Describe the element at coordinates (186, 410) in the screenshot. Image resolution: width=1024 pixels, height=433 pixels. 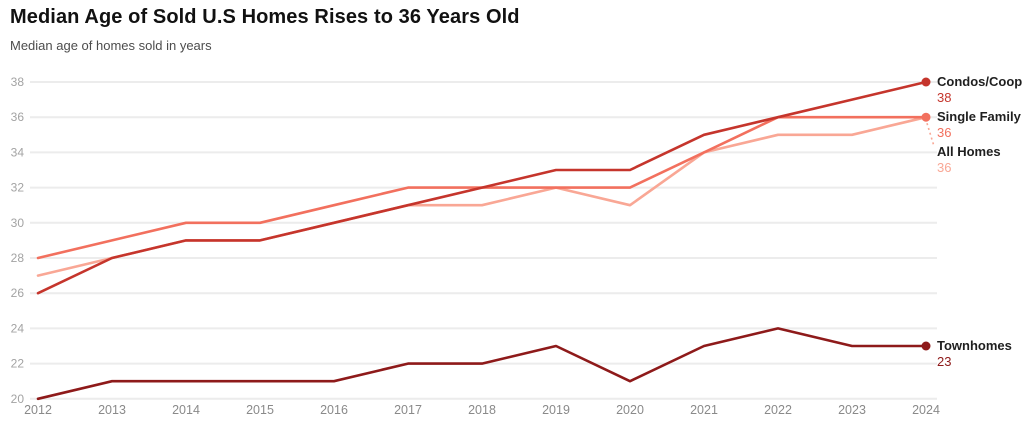
I see `x-axis-tick-label: 2014` at that location.